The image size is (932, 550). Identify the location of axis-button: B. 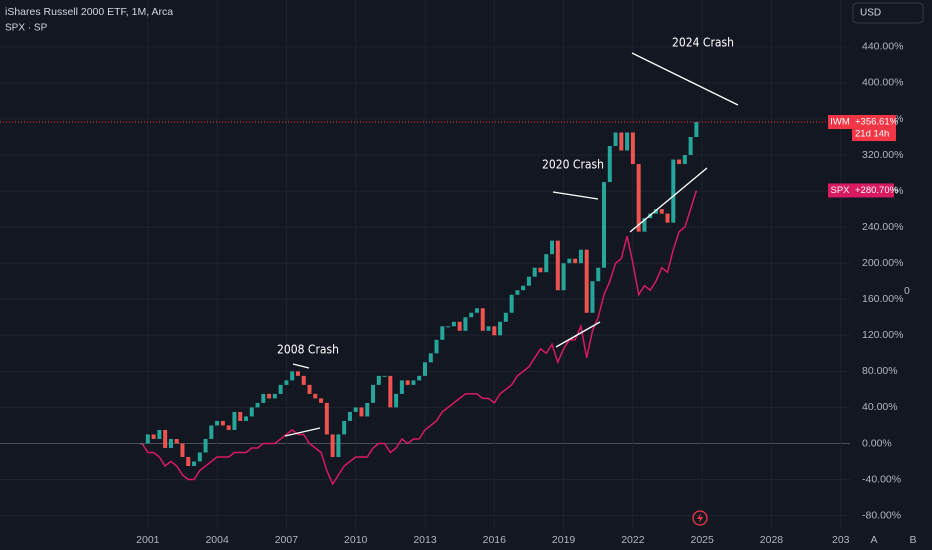
(912, 540).